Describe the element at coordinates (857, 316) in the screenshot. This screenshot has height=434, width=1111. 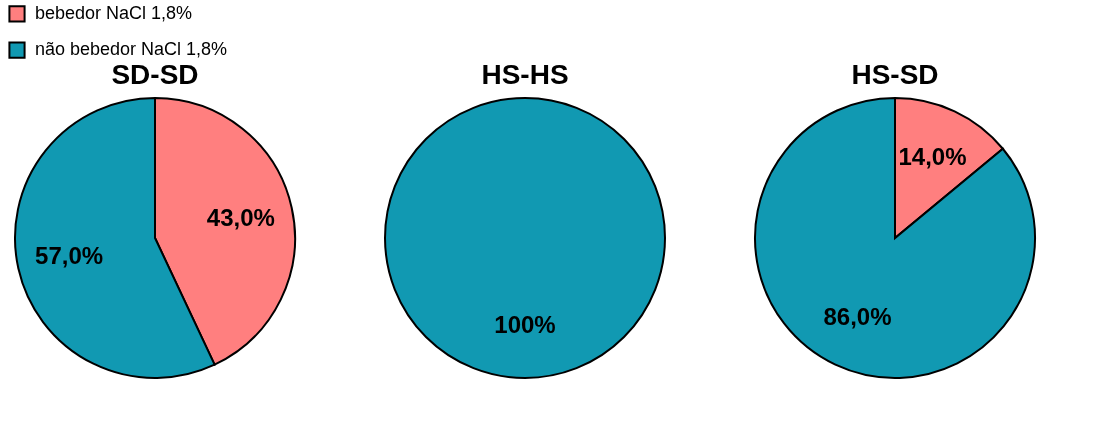
I see `data-label: 86,0%` at that location.